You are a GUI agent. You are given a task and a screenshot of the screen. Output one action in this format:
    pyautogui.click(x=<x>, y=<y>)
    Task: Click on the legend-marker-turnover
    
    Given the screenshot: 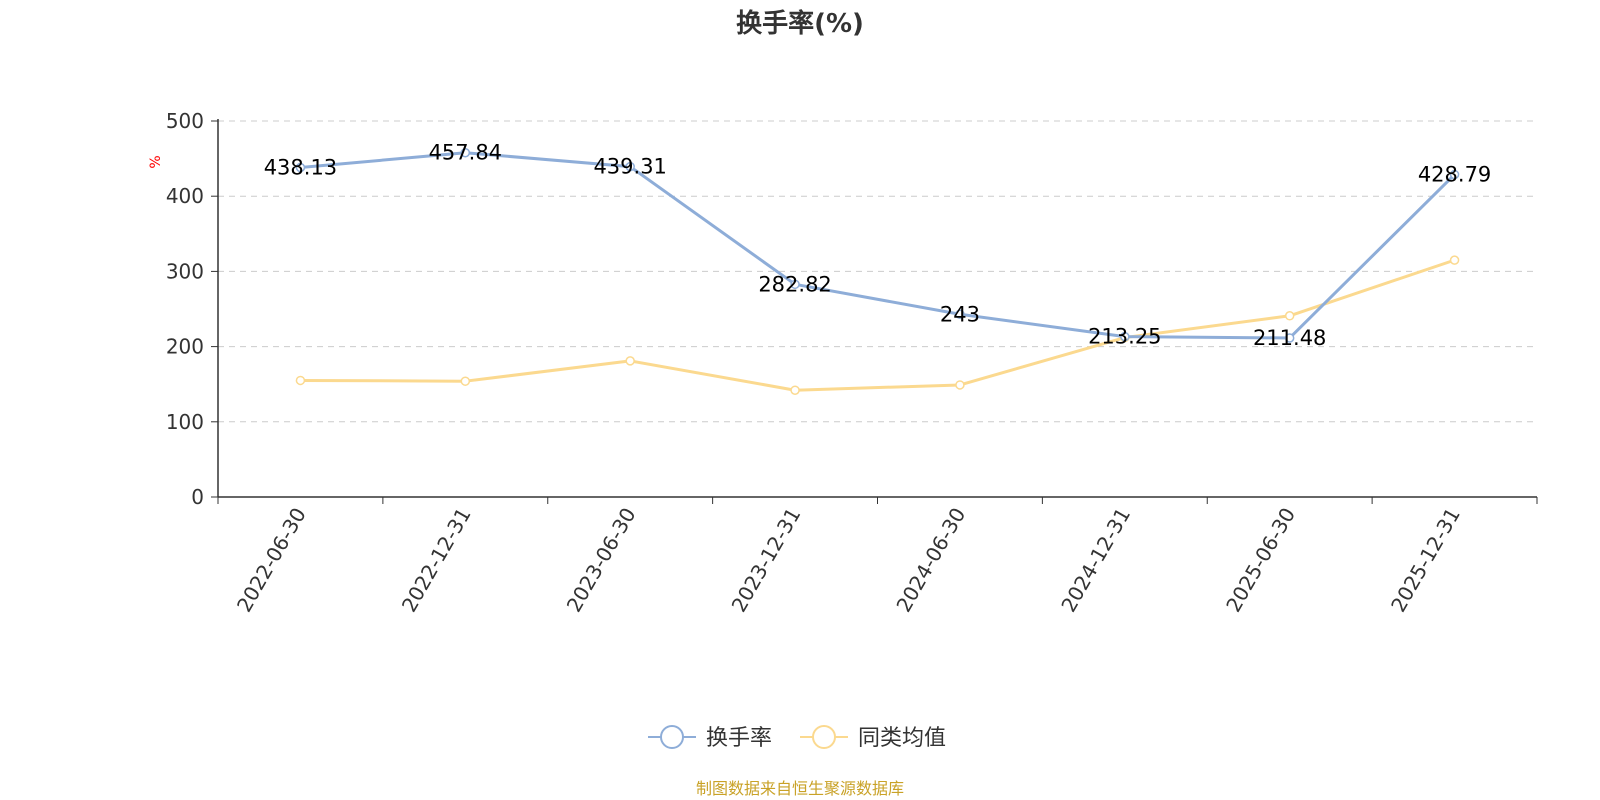 What is the action you would take?
    pyautogui.click(x=672, y=737)
    